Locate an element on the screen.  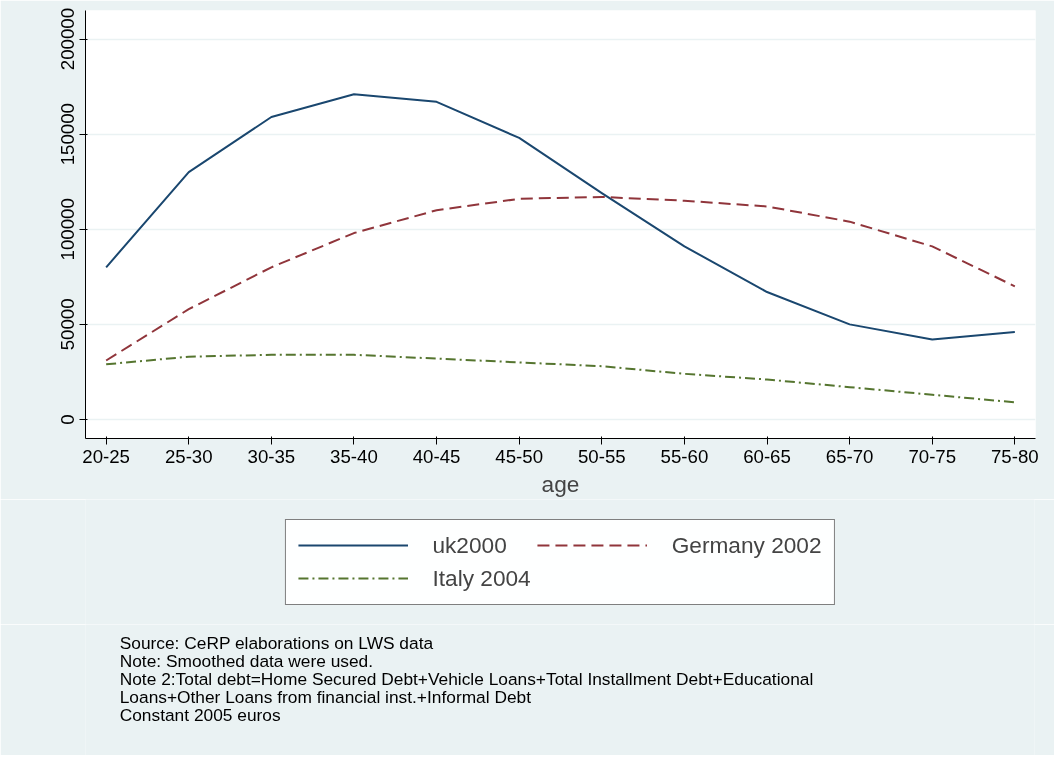
line-series is located at coordinates (560, 378).